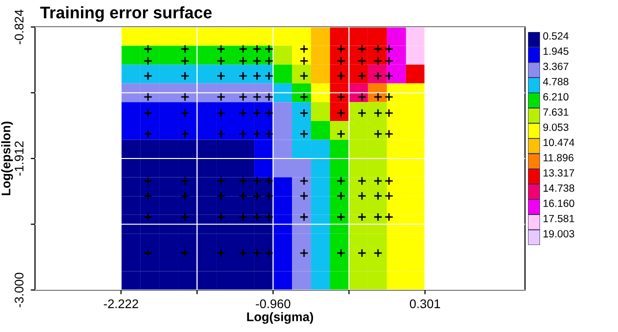 The width and height of the screenshot is (618, 332). I want to click on color-bar-label: 17.581, so click(559, 218).